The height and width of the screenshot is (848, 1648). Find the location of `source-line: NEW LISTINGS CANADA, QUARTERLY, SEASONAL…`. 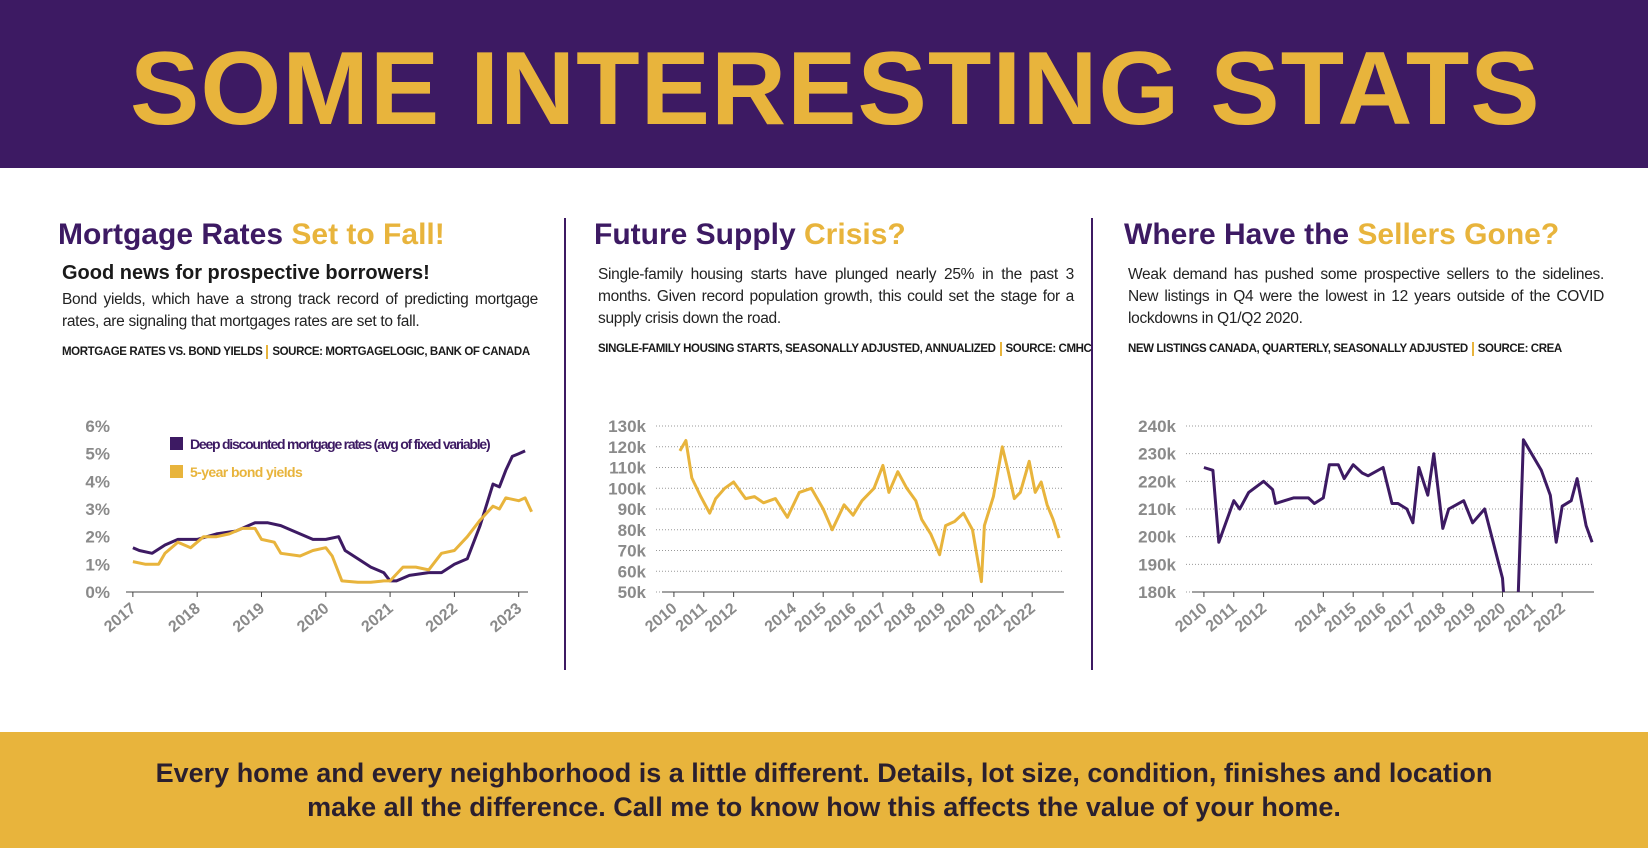

source-line: NEW LISTINGS CANADA, QUARTERLY, SEASONAL… is located at coordinates (1366, 349).